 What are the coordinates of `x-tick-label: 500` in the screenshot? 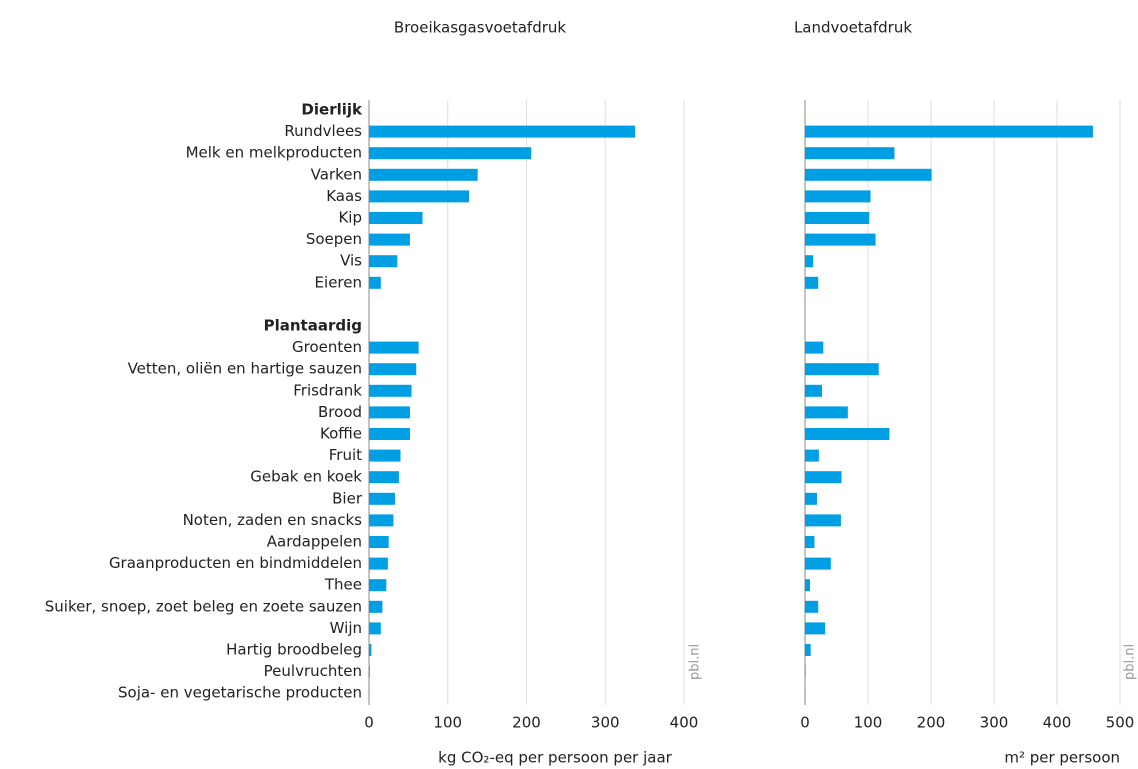 It's located at (1120, 723).